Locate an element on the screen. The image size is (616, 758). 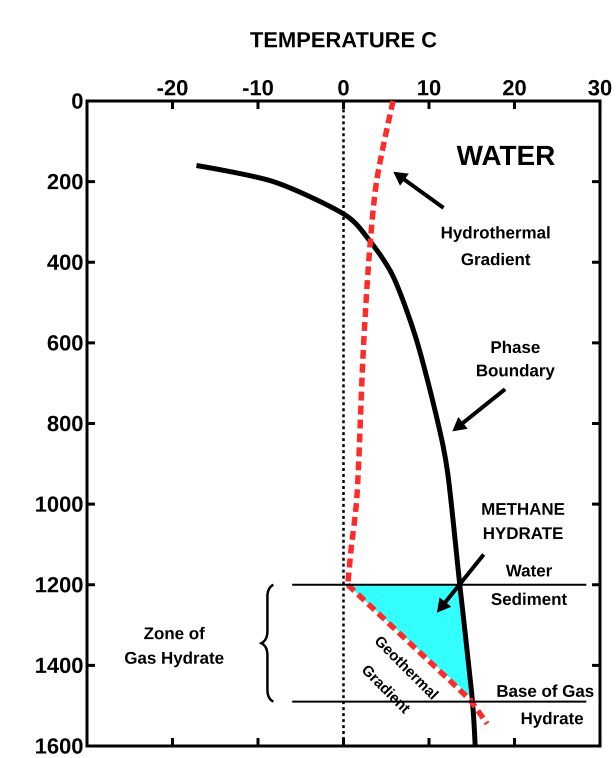
annotation: Sediment is located at coordinates (530, 599).